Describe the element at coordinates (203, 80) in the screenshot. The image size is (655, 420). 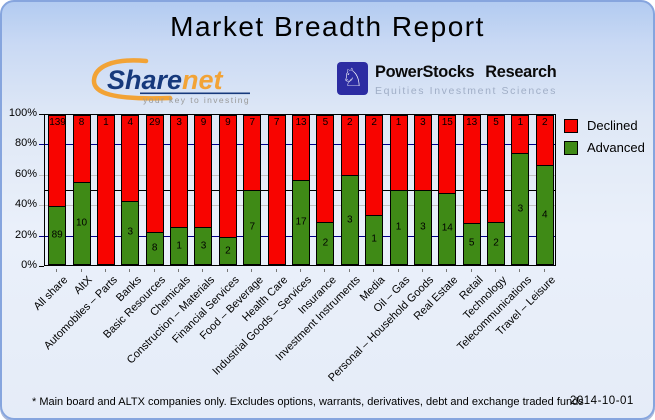
I see `sharenet-brand-secondary: net` at that location.